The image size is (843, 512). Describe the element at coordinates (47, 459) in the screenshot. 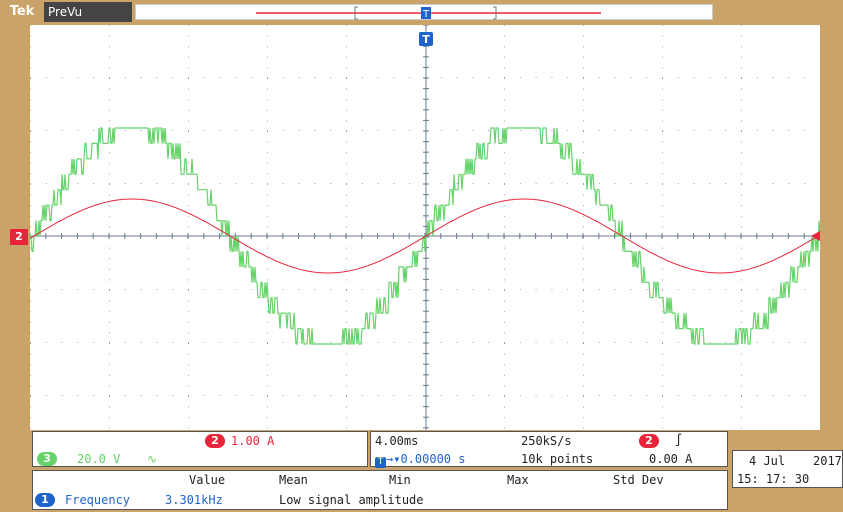

I see `channel-3-badge: 3` at that location.